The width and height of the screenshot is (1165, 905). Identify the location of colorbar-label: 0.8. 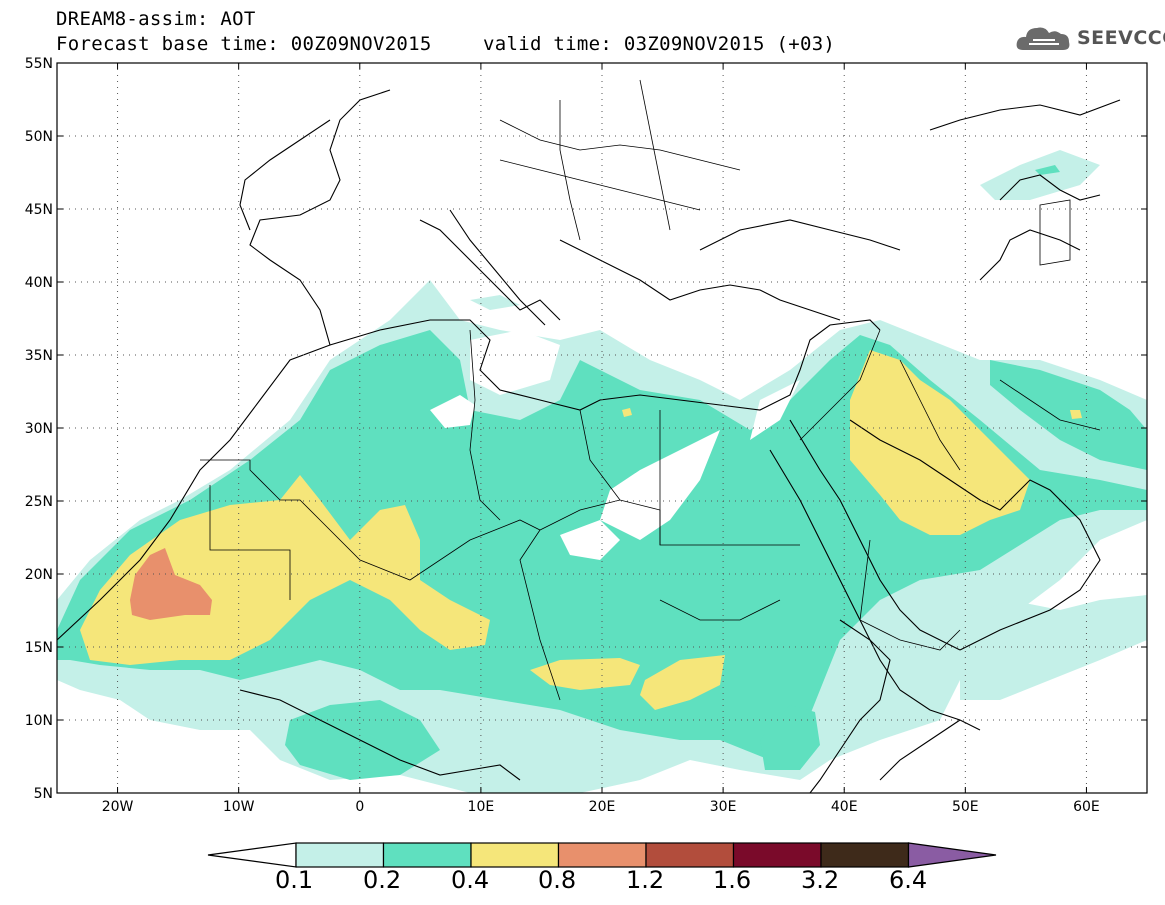
(557, 880).